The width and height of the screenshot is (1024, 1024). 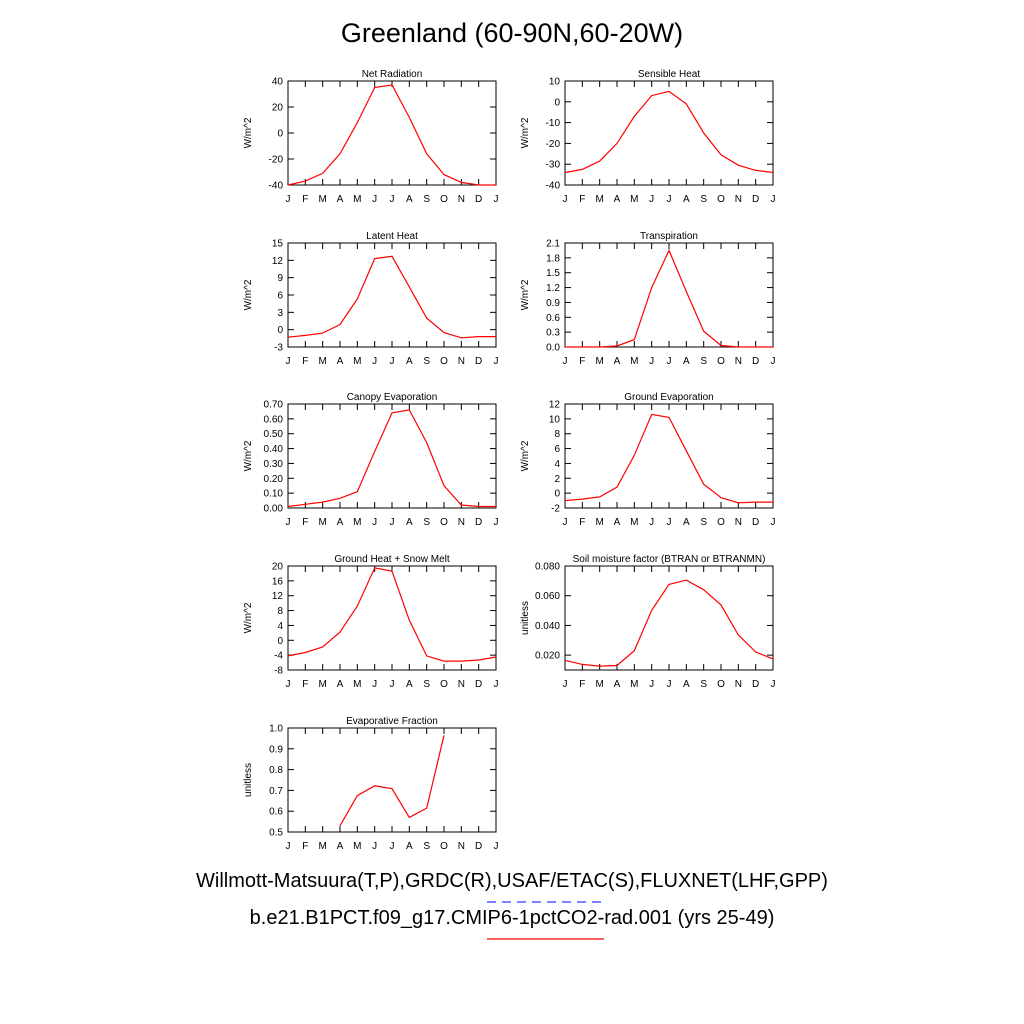 What do you see at coordinates (274, 405) in the screenshot?
I see `y-tick-label: 0.70` at bounding box center [274, 405].